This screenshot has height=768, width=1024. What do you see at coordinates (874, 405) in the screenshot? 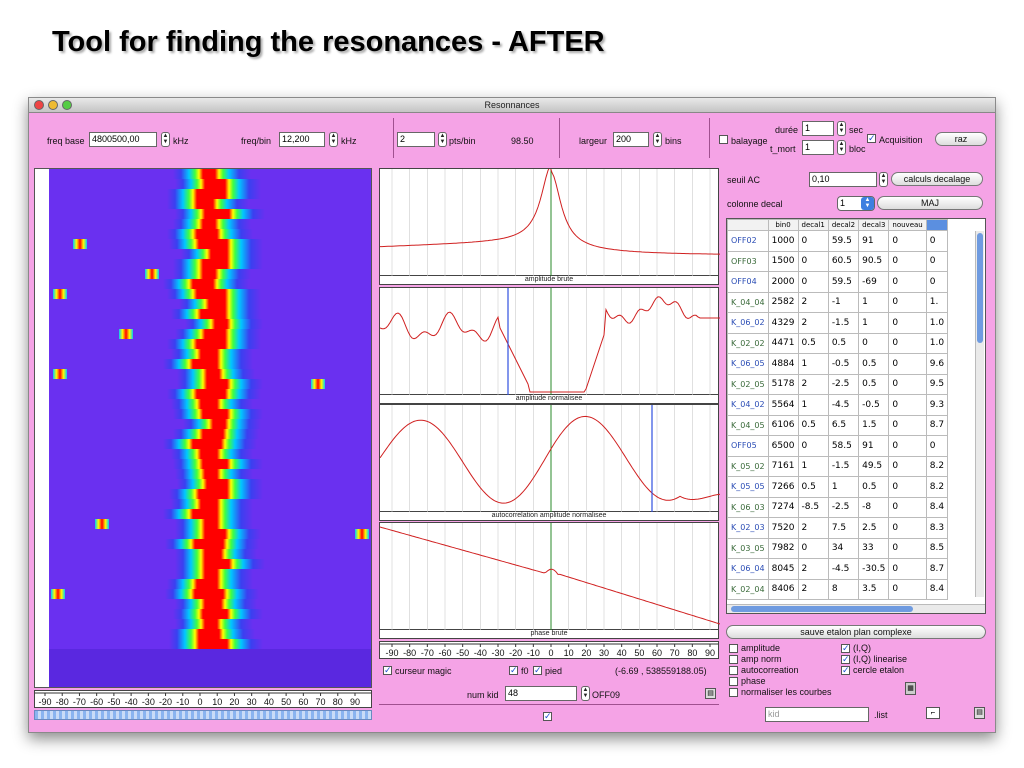
I see `table-cell: -0.5` at bounding box center [874, 405].